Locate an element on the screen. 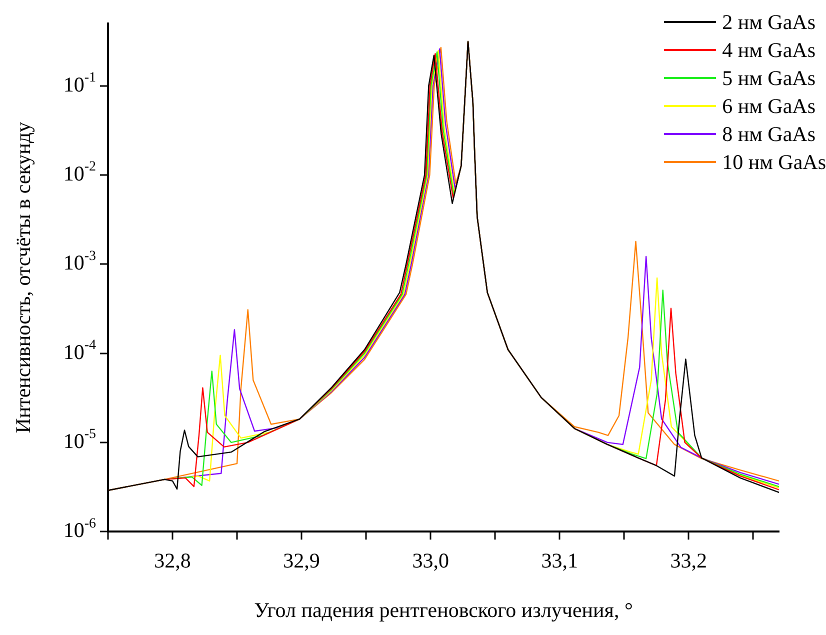 The height and width of the screenshot is (635, 826). legend-label: 6 нм GaAs is located at coordinates (769, 106).